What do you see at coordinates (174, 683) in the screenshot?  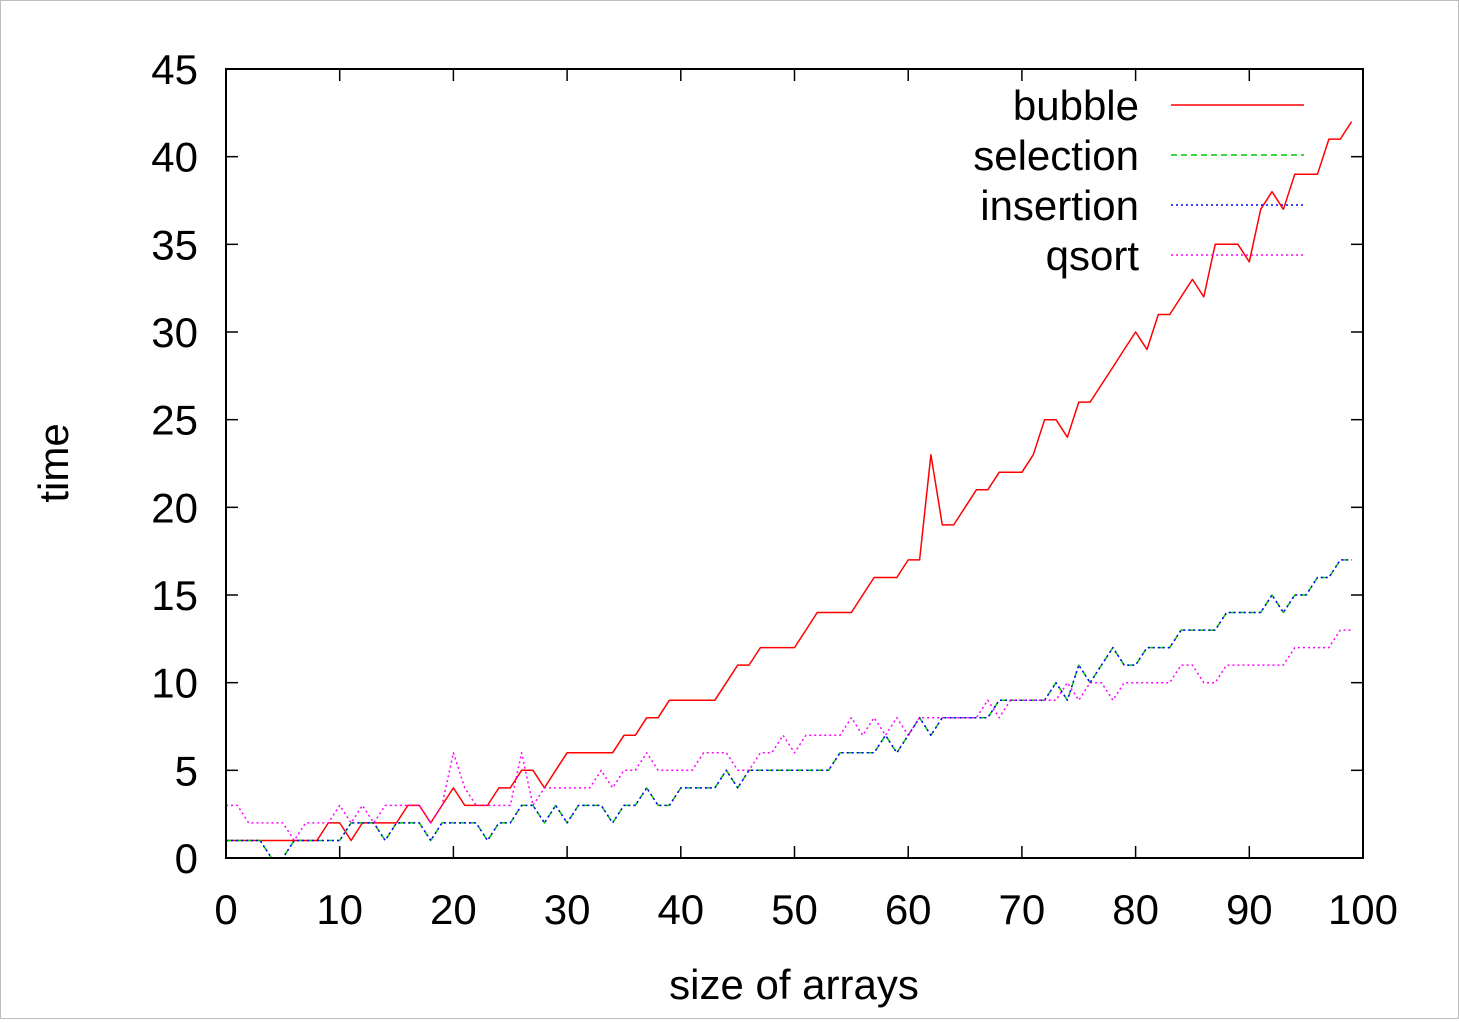 I see `y-tick-label: 10` at bounding box center [174, 683].